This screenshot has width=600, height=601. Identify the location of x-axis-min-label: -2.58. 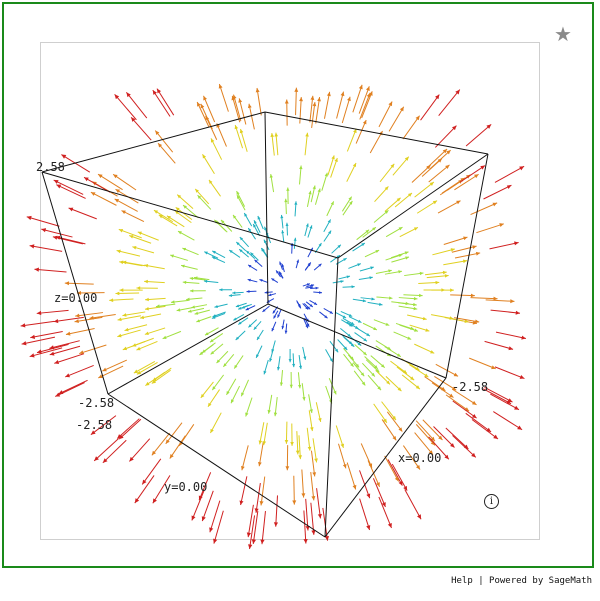
(470, 387).